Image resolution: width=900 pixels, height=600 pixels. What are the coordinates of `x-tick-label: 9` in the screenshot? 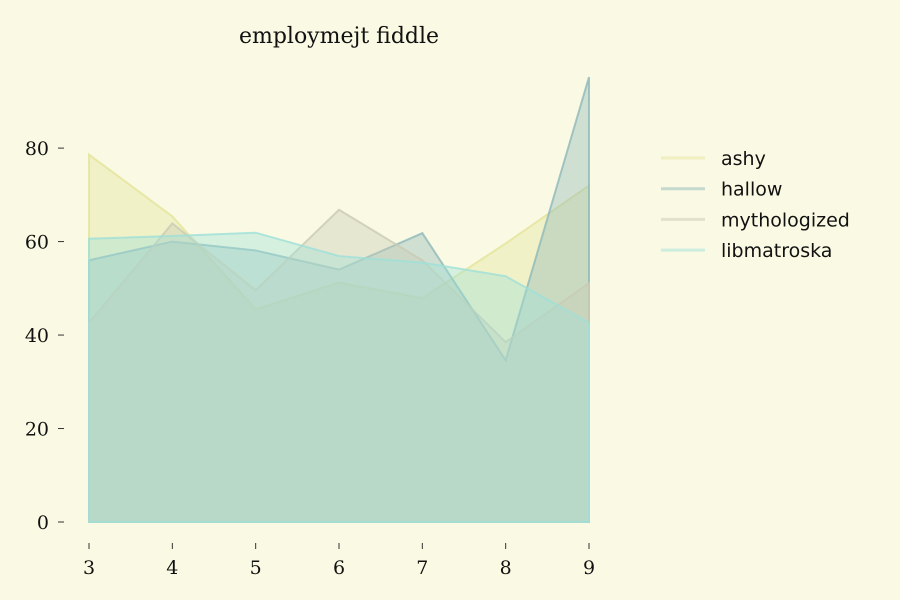 It's located at (589, 568).